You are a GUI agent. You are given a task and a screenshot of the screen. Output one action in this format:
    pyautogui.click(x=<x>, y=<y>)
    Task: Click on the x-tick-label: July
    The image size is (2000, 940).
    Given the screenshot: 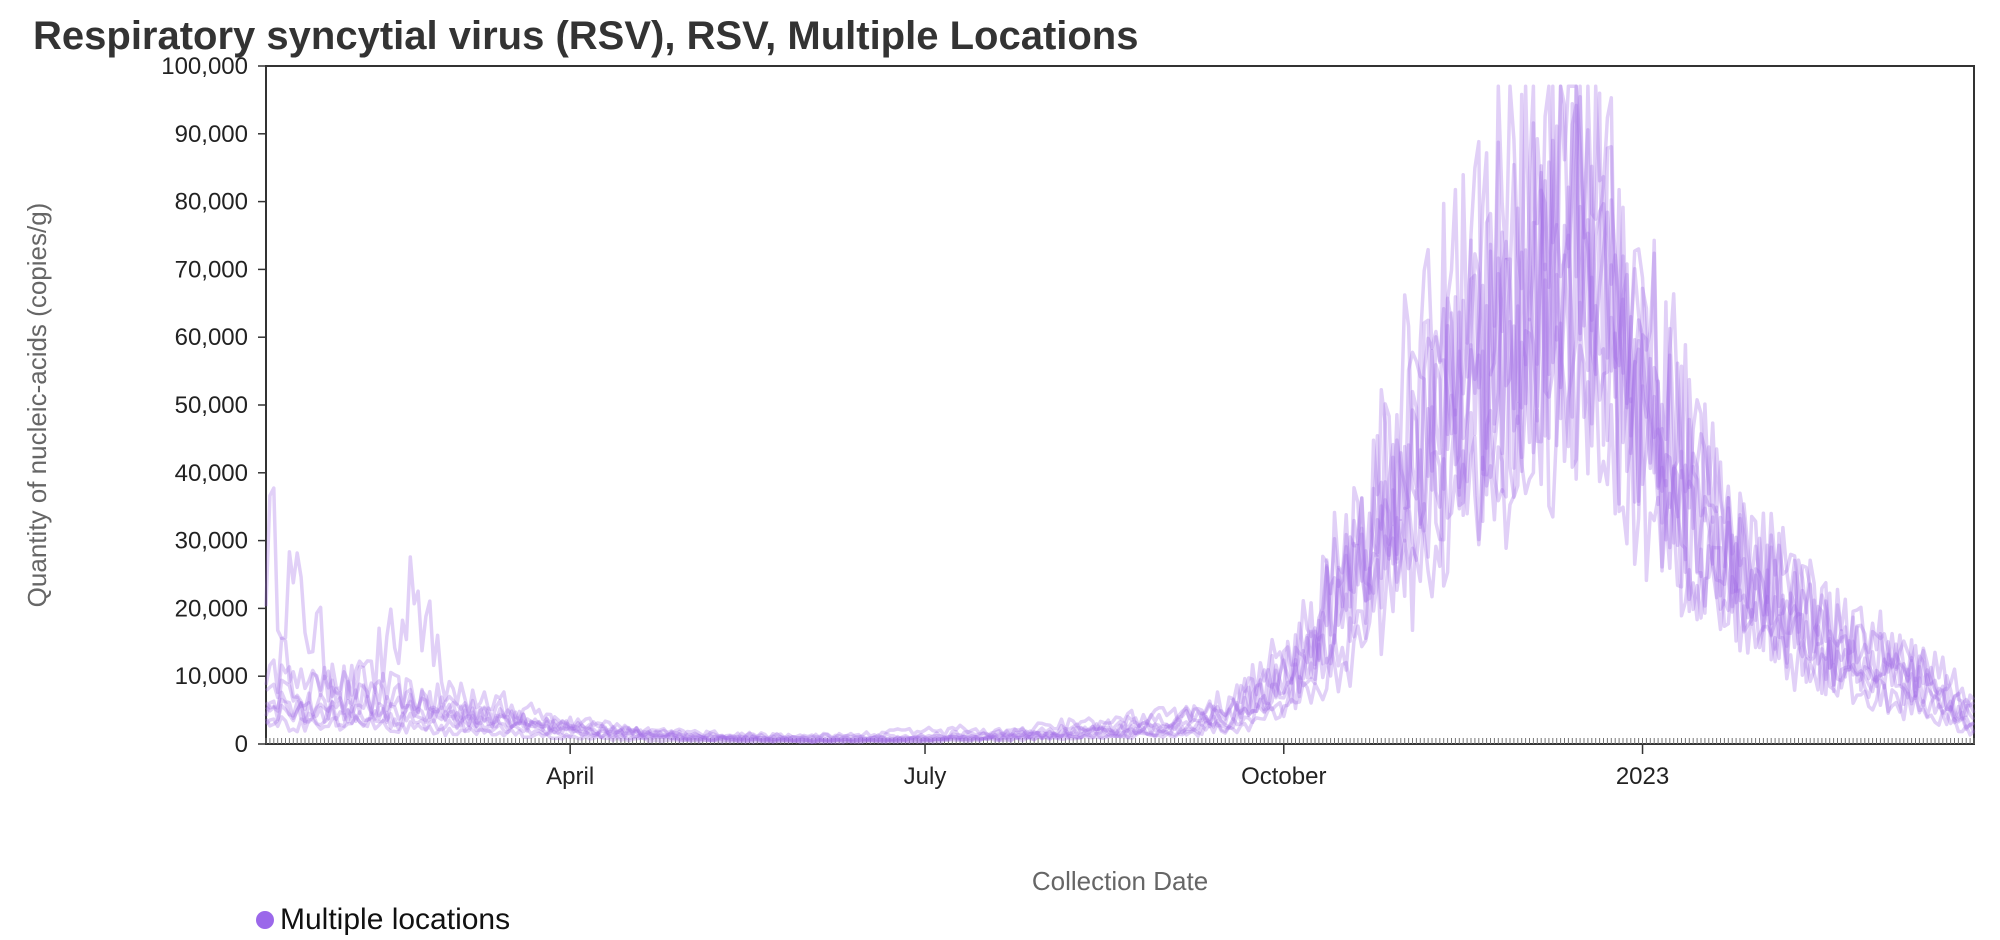 What is the action you would take?
    pyautogui.click(x=925, y=776)
    